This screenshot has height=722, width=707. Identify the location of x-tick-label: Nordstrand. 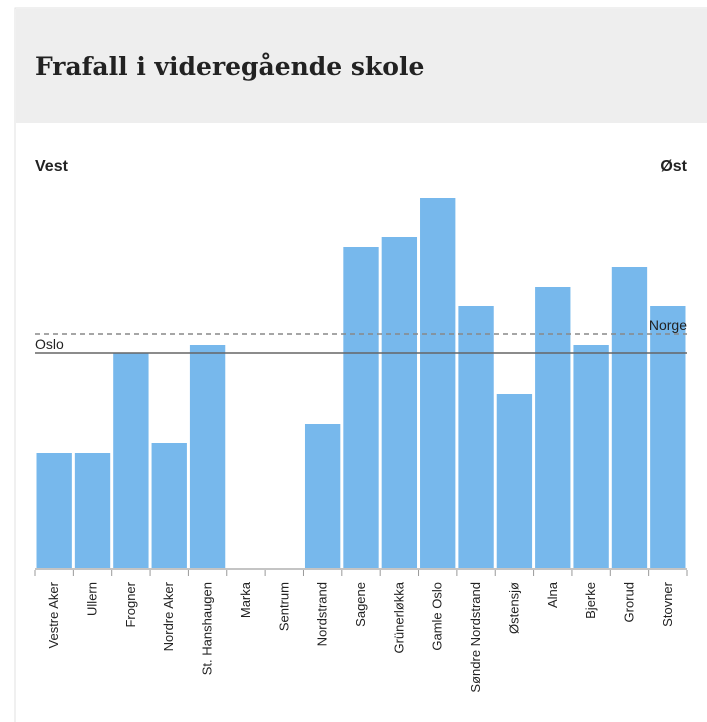
(322, 614).